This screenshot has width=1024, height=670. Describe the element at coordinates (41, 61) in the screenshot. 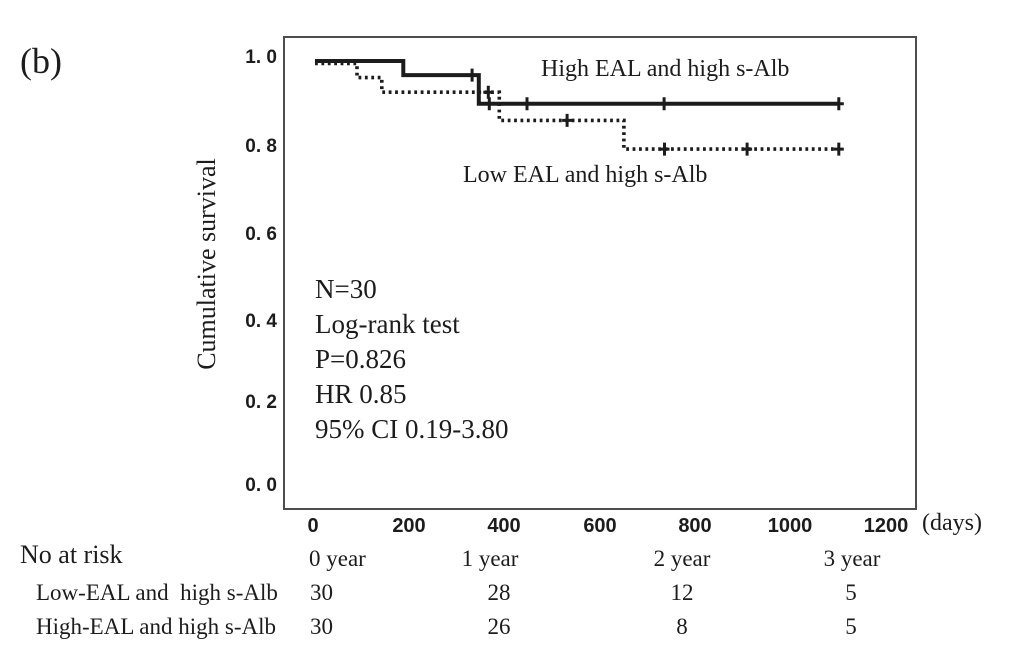

I see `panel-label: (b)` at that location.